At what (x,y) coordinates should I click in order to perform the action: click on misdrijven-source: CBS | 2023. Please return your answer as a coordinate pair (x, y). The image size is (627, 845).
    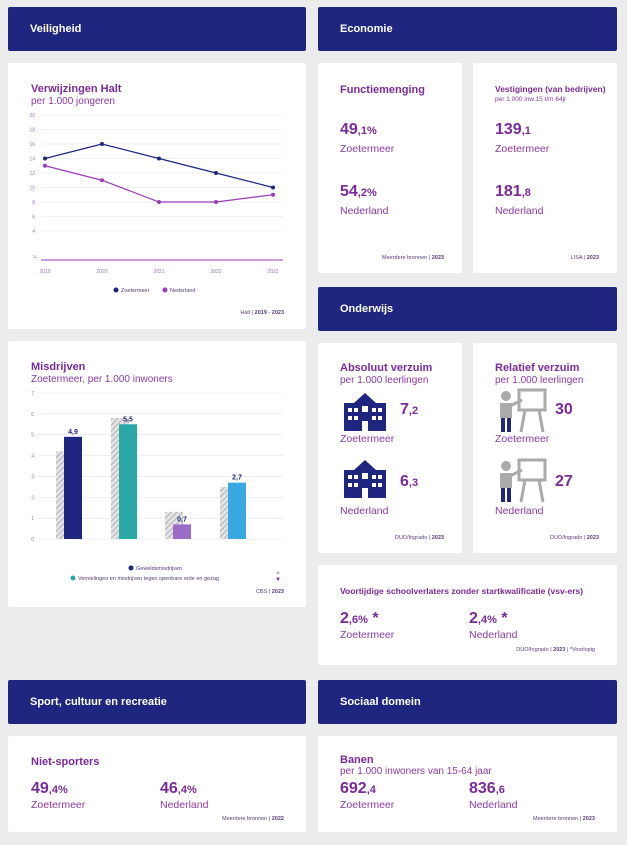
    Looking at the image, I should click on (269, 592).